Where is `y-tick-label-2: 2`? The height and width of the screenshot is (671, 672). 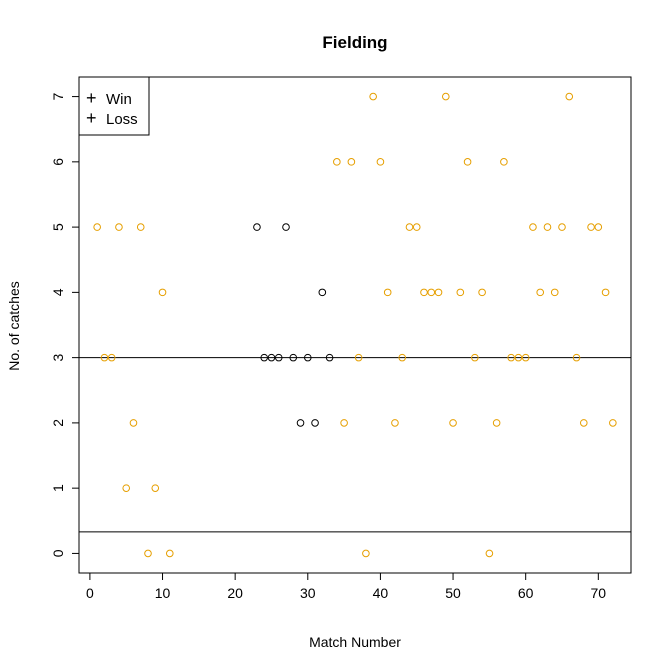
y-tick-label-2: 2 is located at coordinates (58, 423).